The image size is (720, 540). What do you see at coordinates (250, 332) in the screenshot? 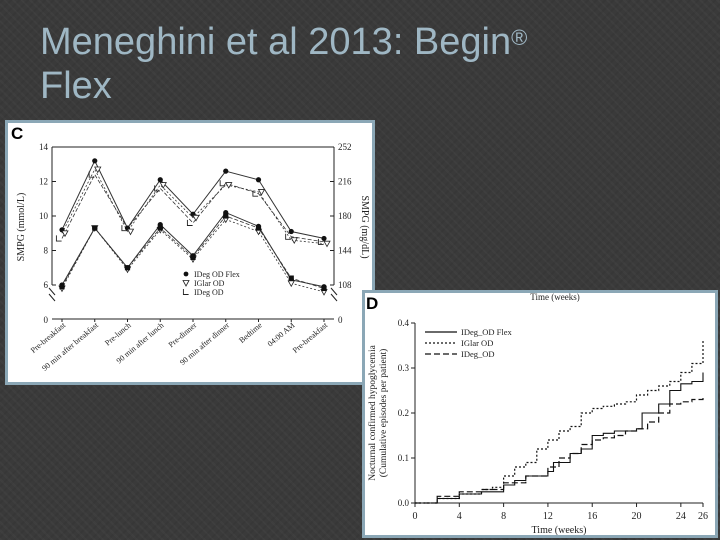
I see `x-tick-label: Bedtime` at bounding box center [250, 332].